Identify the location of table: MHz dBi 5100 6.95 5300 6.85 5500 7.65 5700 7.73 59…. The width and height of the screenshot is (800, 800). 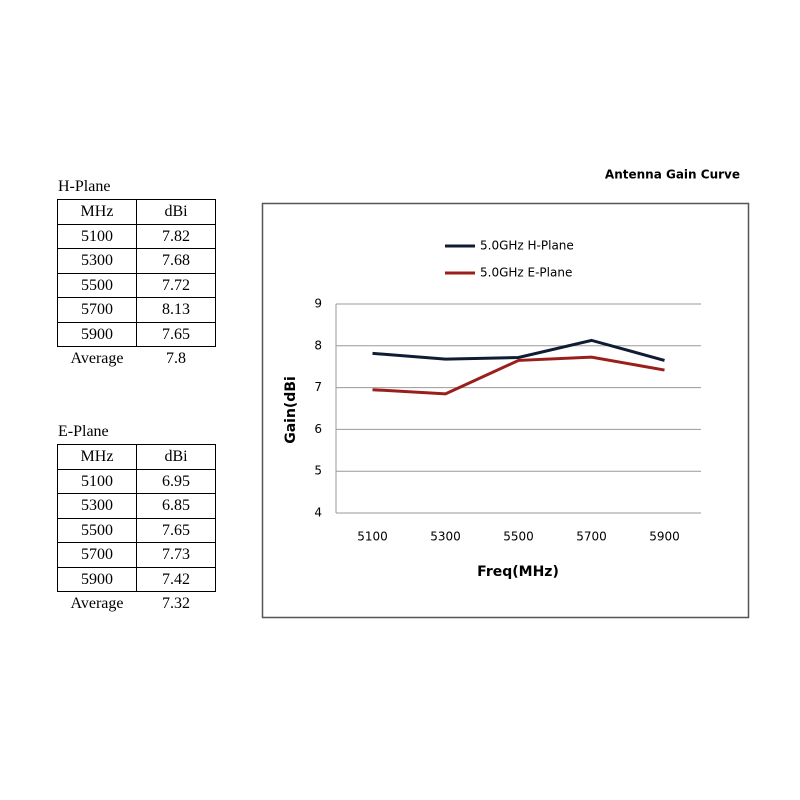
(136, 530).